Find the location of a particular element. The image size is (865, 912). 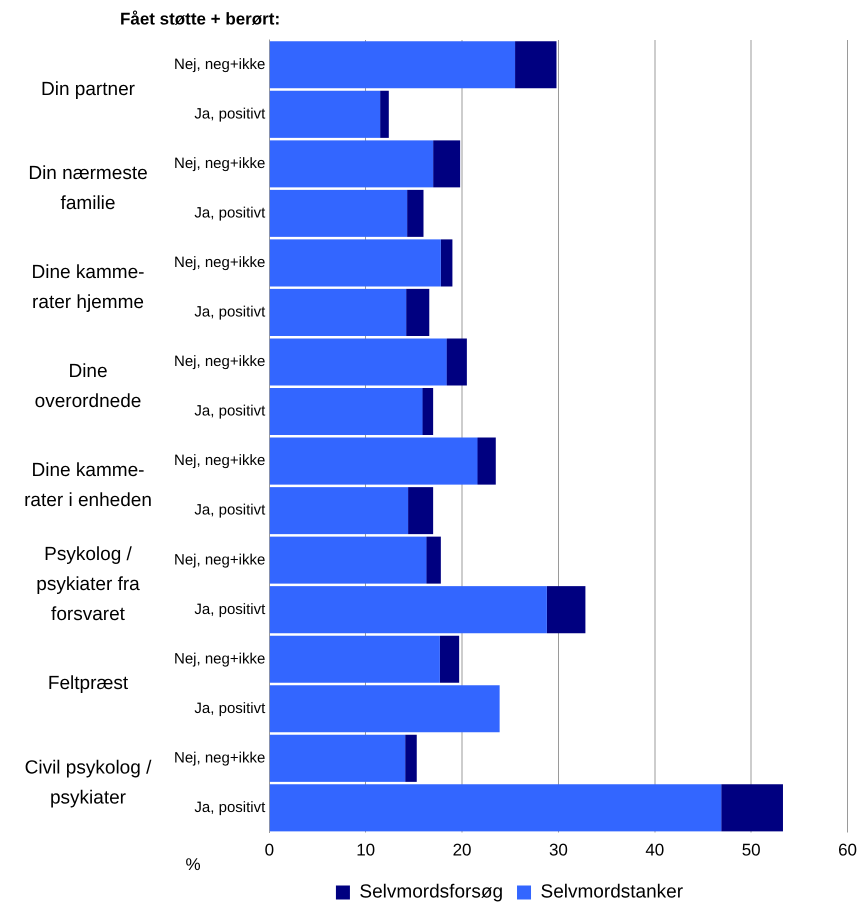

text: Civil psykolog / psykiater is located at coordinates (88, 782).